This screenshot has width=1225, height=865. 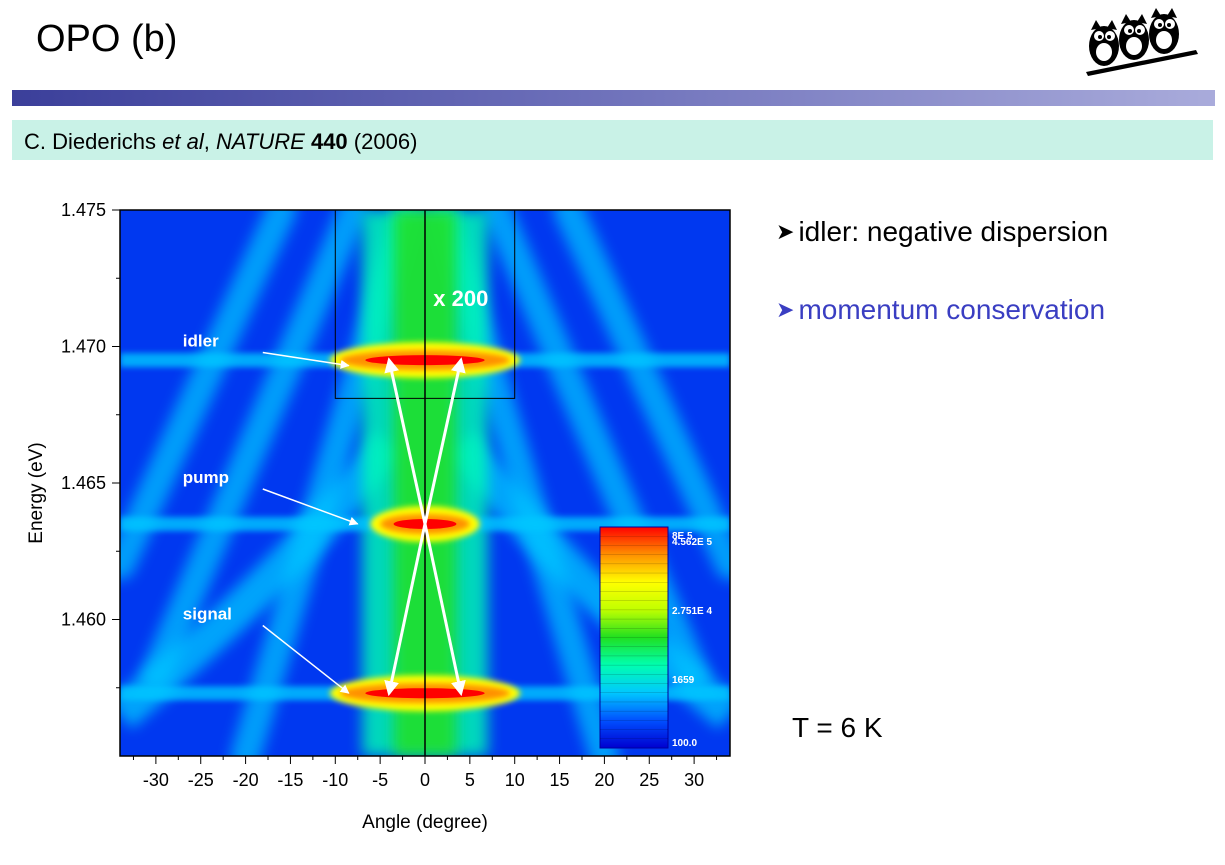 What do you see at coordinates (694, 780) in the screenshot?
I see `x-tick-label: 30` at bounding box center [694, 780].